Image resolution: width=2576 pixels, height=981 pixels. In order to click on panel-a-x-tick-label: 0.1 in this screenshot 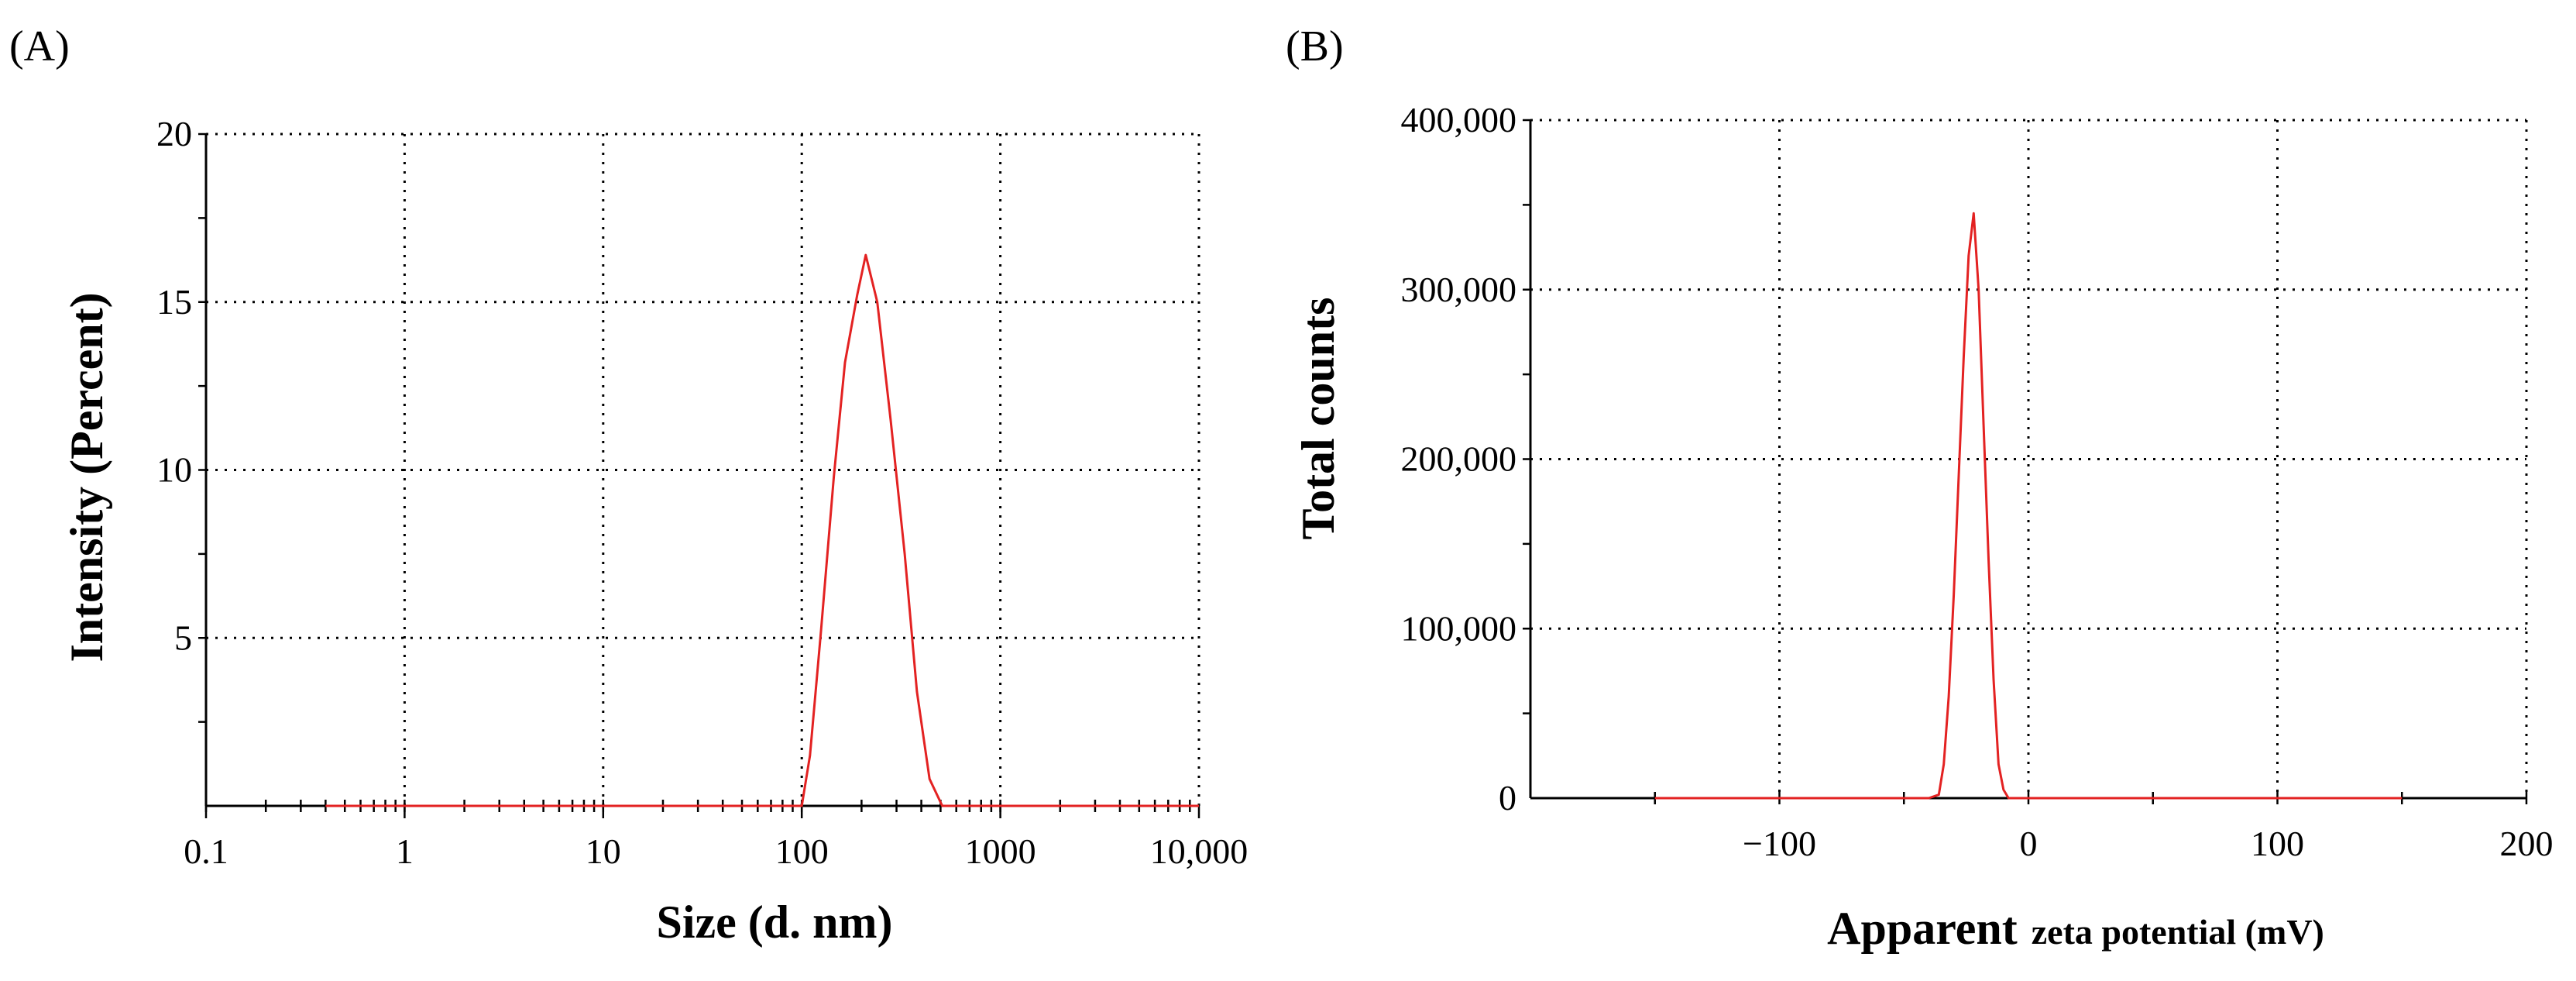, I will do `click(206, 851)`.